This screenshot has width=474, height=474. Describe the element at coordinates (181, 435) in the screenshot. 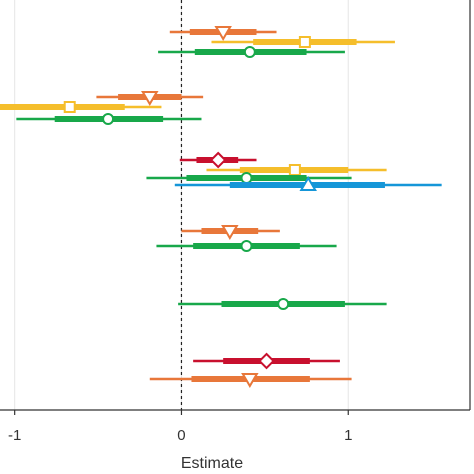

I see `x-tick-label-1: 0` at that location.